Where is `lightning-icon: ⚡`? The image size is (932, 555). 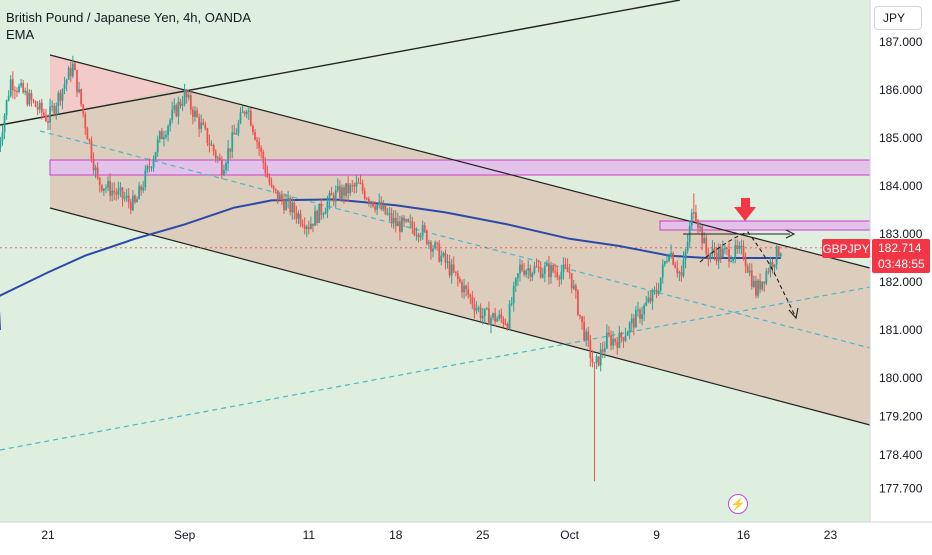
lightning-icon: ⚡ is located at coordinates (738, 504).